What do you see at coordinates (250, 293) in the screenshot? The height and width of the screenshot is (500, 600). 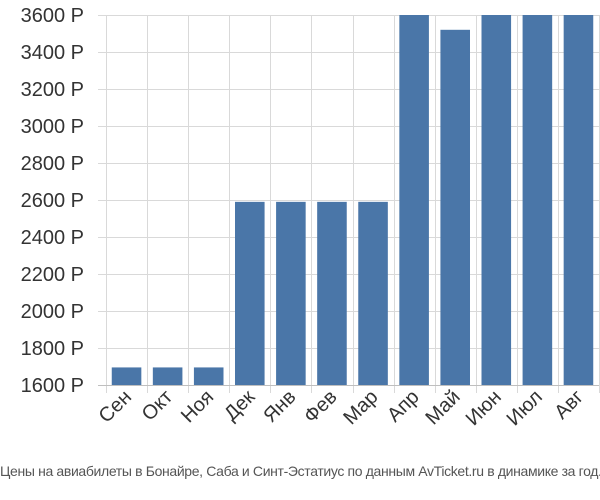 I see `bar-Дек` at bounding box center [250, 293].